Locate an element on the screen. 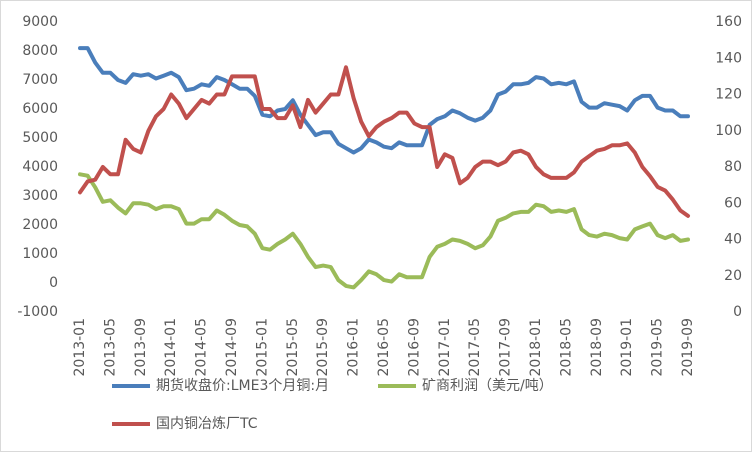 Image resolution: width=752 pixels, height=452 pixels. x-tick-label: 2018-01 is located at coordinates (536, 347).